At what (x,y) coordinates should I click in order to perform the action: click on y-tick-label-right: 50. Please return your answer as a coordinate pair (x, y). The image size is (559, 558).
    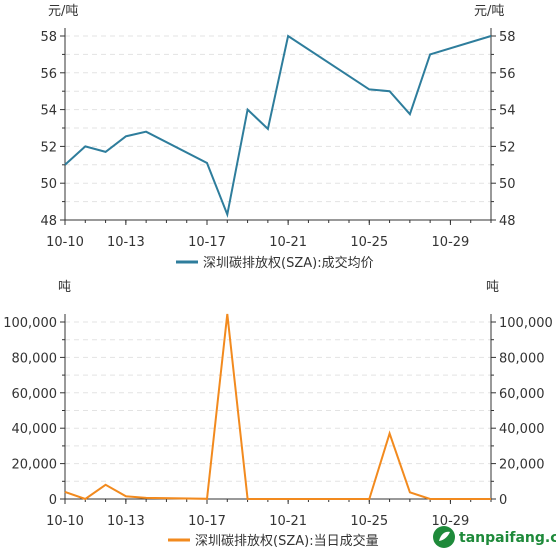
    Looking at the image, I should click on (507, 184).